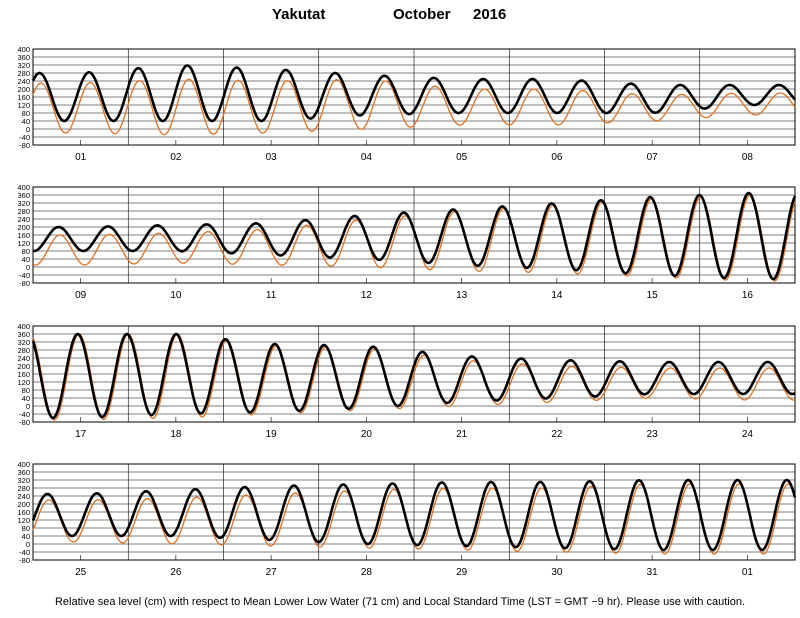 The height and width of the screenshot is (618, 800). What do you see at coordinates (490, 14) in the screenshot?
I see `year-label: 2016` at bounding box center [490, 14].